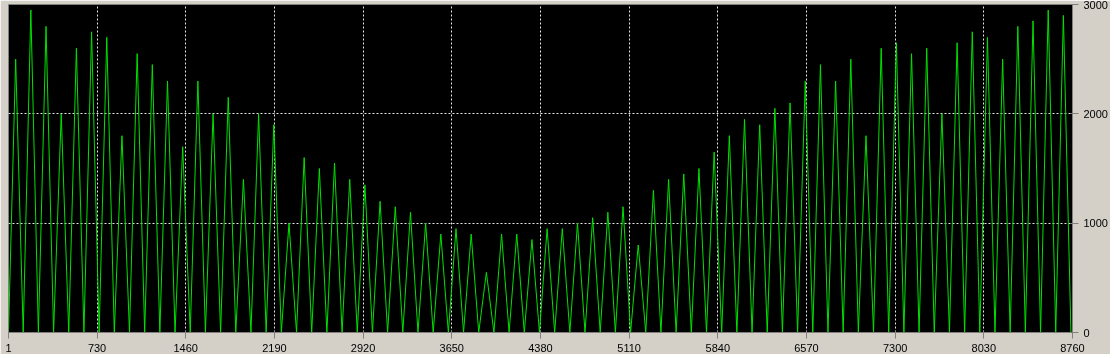 This screenshot has width=1114, height=358. Describe the element at coordinates (806, 347) in the screenshot. I see `x-tick-label: 6570` at that location.